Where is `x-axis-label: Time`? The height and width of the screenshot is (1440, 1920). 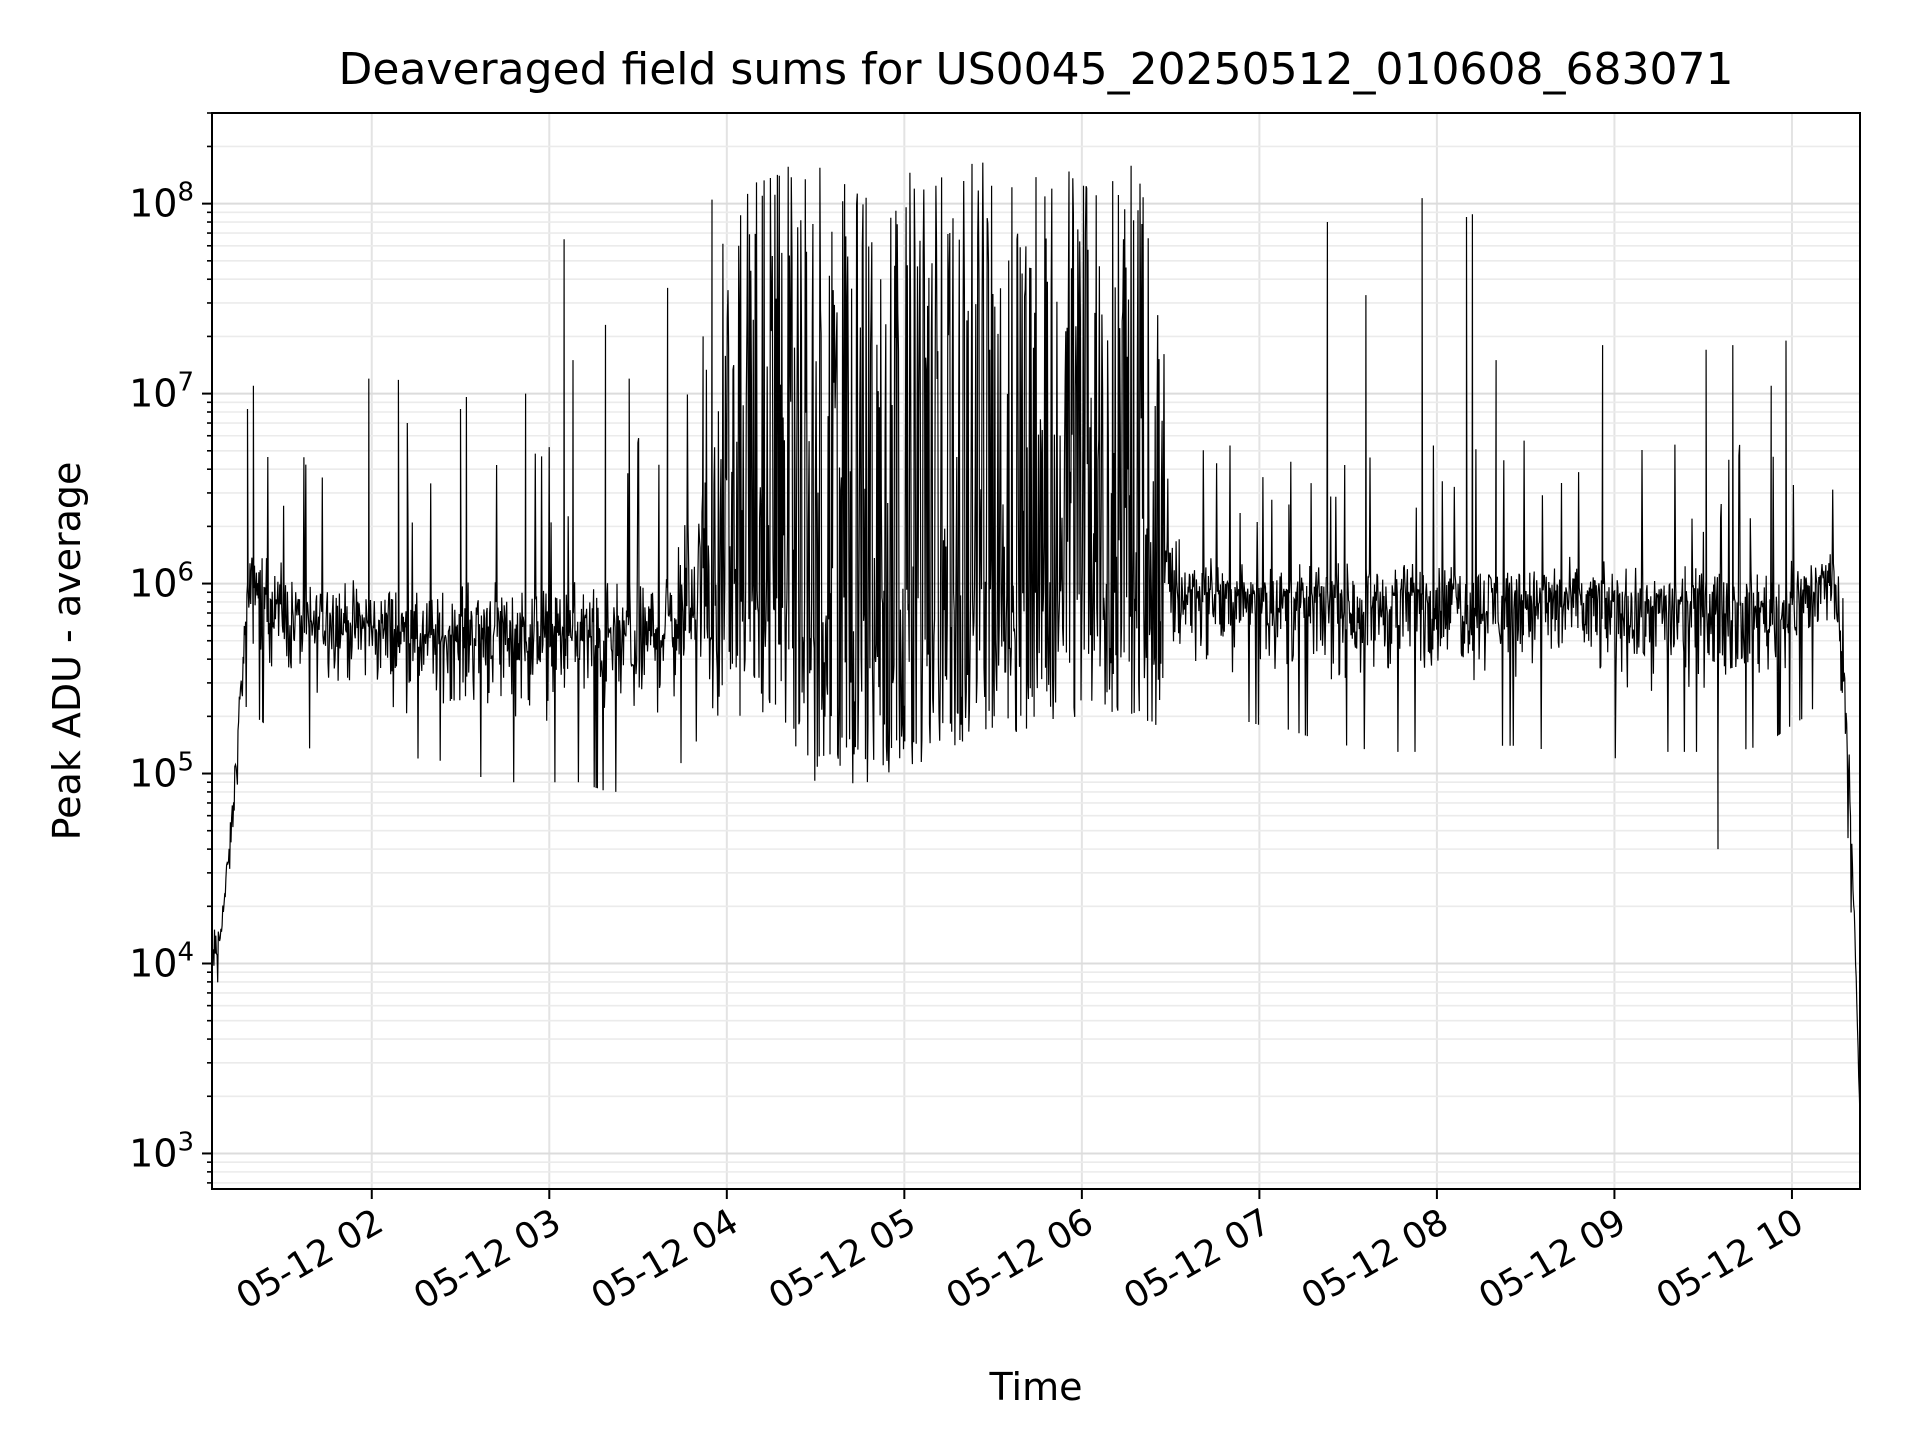
x-axis-label: Time is located at coordinates (1036, 1387).